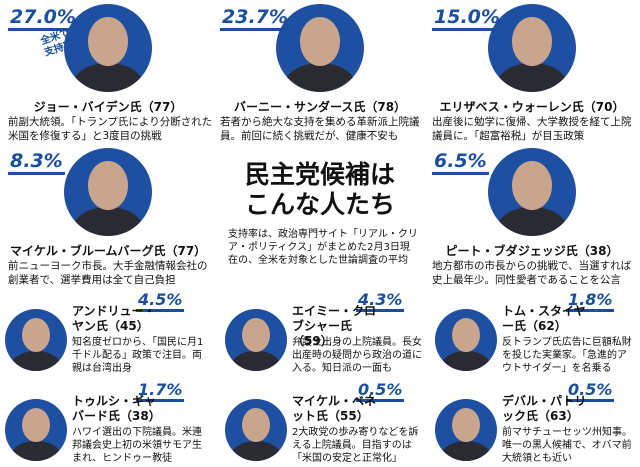 The image size is (640, 467). Describe the element at coordinates (532, 129) in the screenshot. I see `description: 出産後に勉学に復帰、大学教授を経て上院議員に。「超富裕税」が目玉政策` at that location.